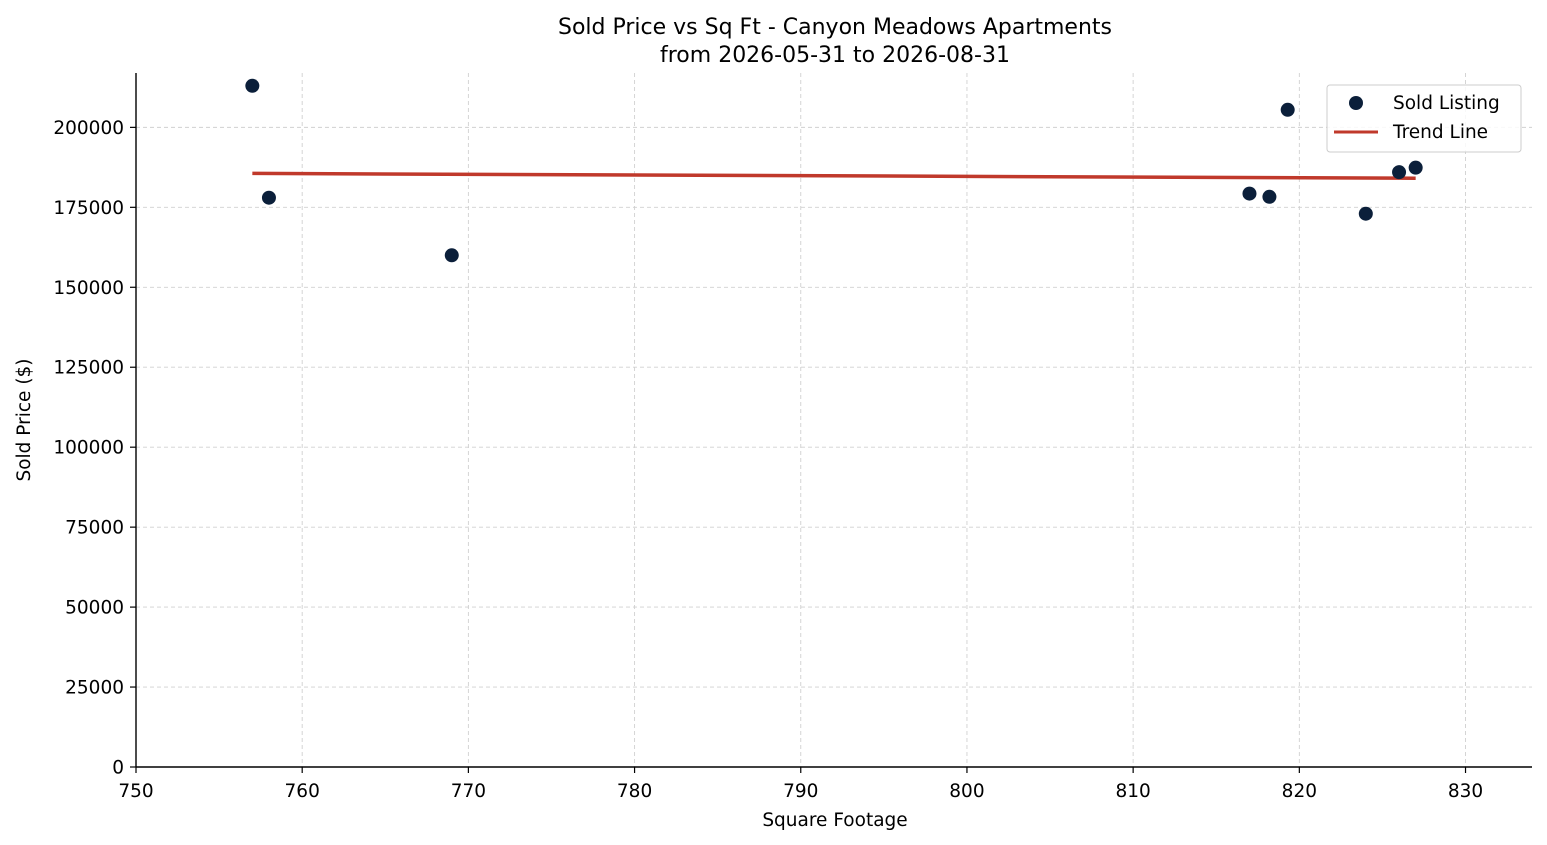  What do you see at coordinates (834, 175) in the screenshot?
I see `trend-line` at bounding box center [834, 175].